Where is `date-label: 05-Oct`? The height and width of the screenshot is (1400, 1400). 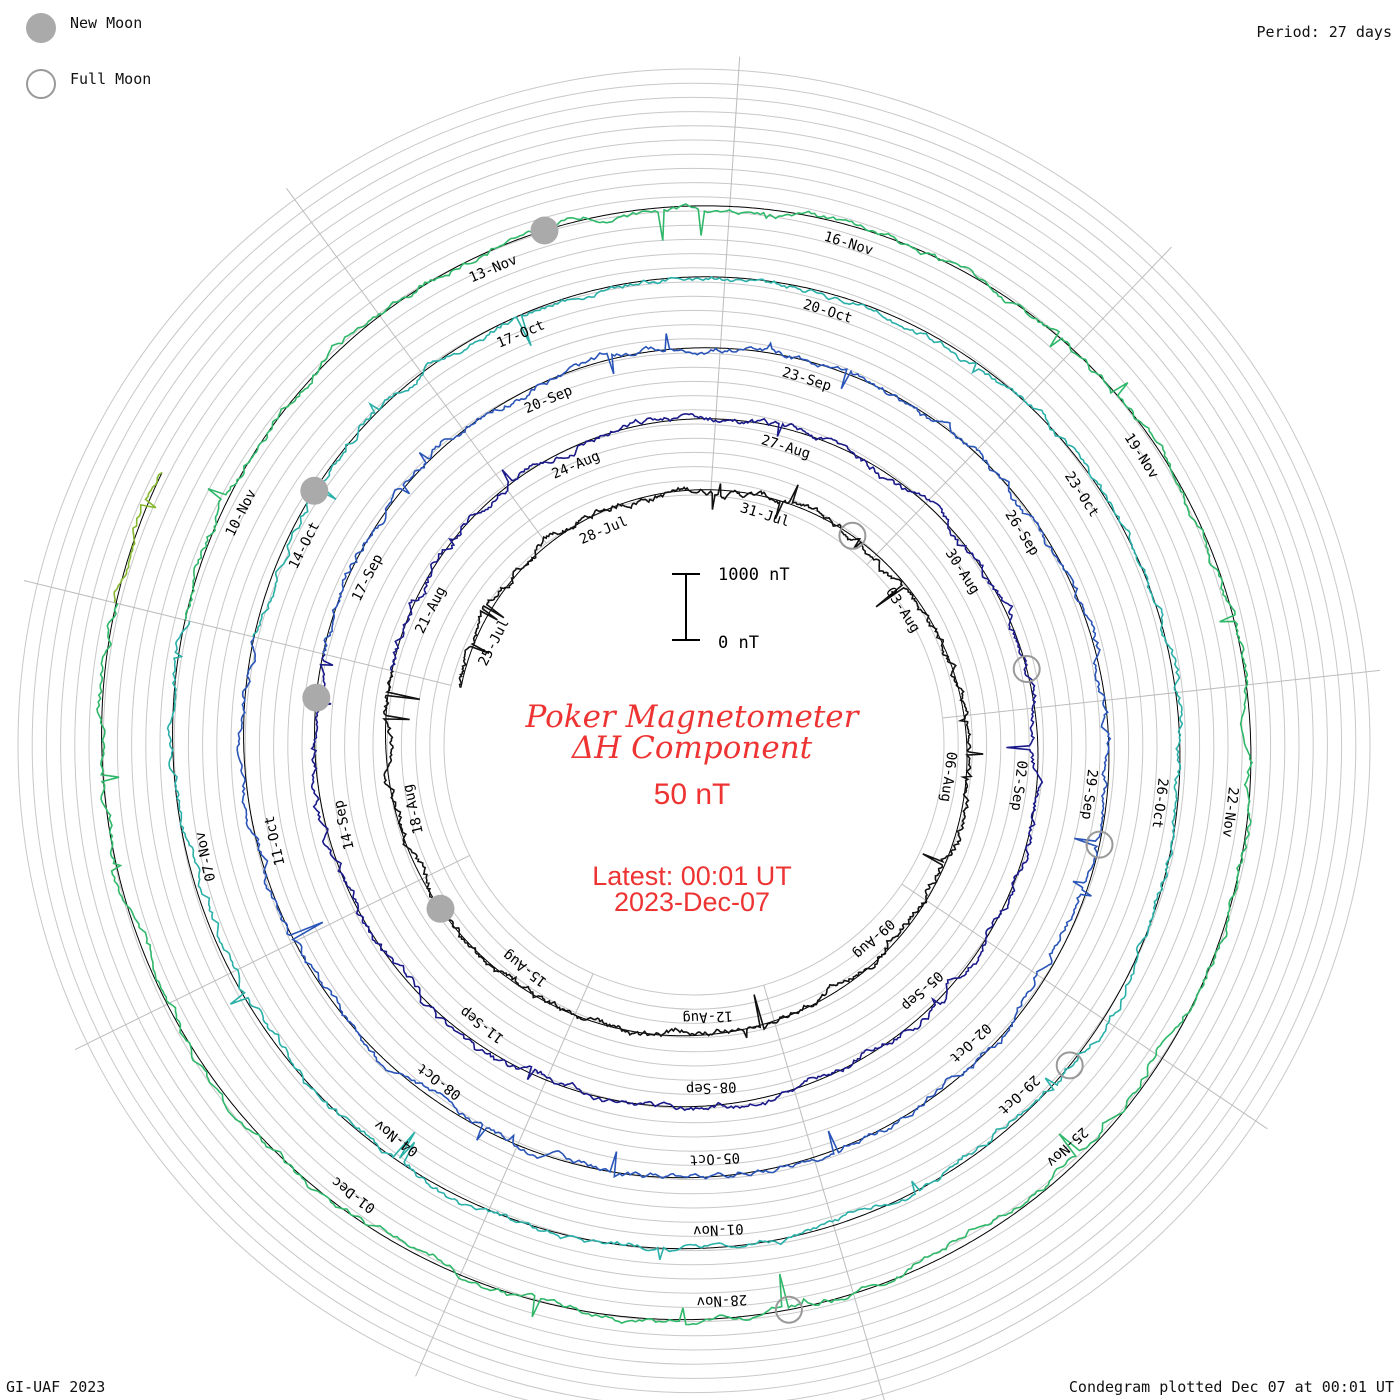 date-label: 05-Oct is located at coordinates (714, 1158).